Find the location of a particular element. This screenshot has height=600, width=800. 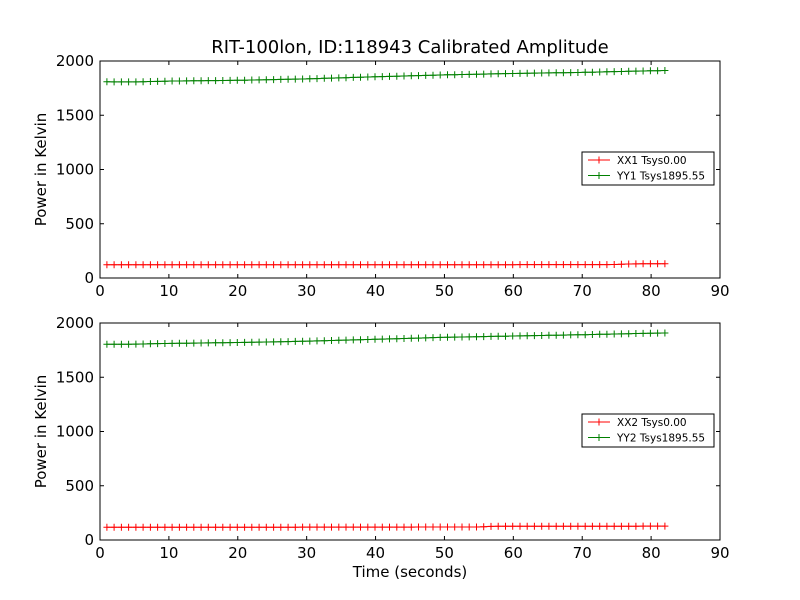

x-tick-label: 30 is located at coordinates (306, 553).